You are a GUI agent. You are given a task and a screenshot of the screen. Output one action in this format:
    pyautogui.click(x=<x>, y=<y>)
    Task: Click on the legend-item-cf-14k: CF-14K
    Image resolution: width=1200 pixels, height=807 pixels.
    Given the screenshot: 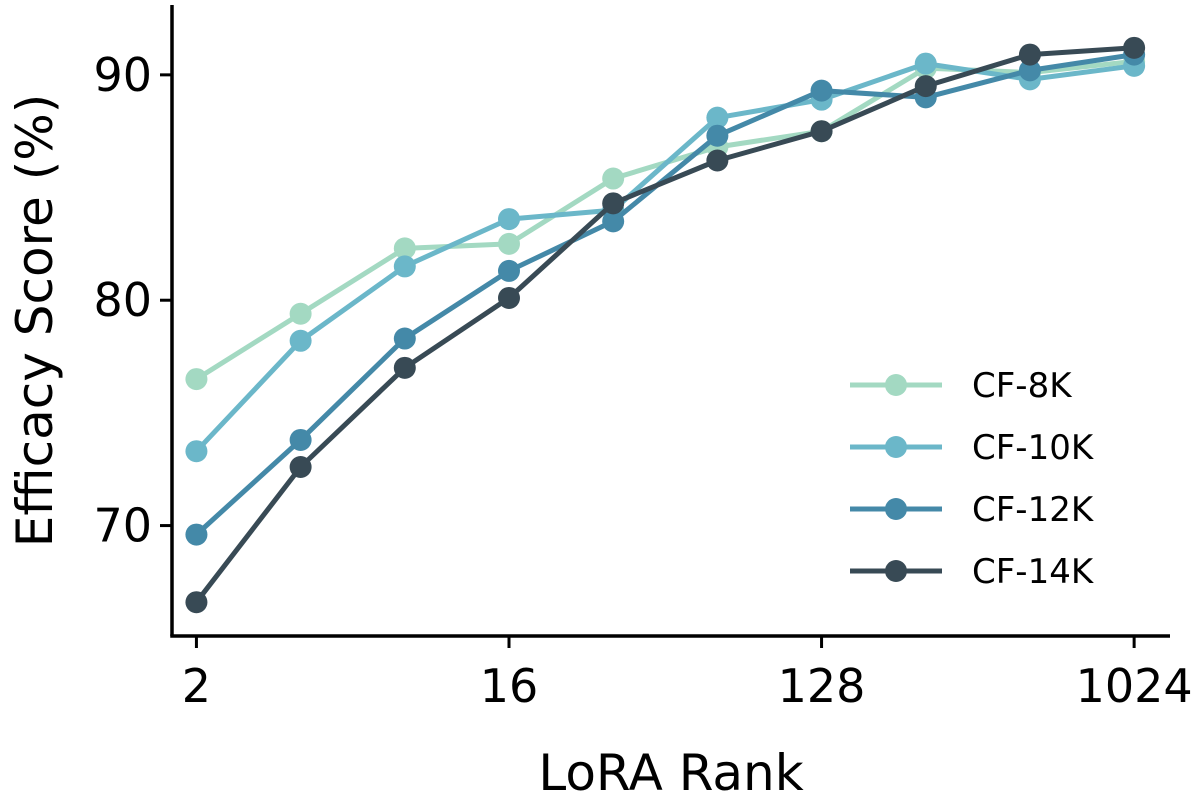 What is the action you would take?
    pyautogui.click(x=972, y=572)
    